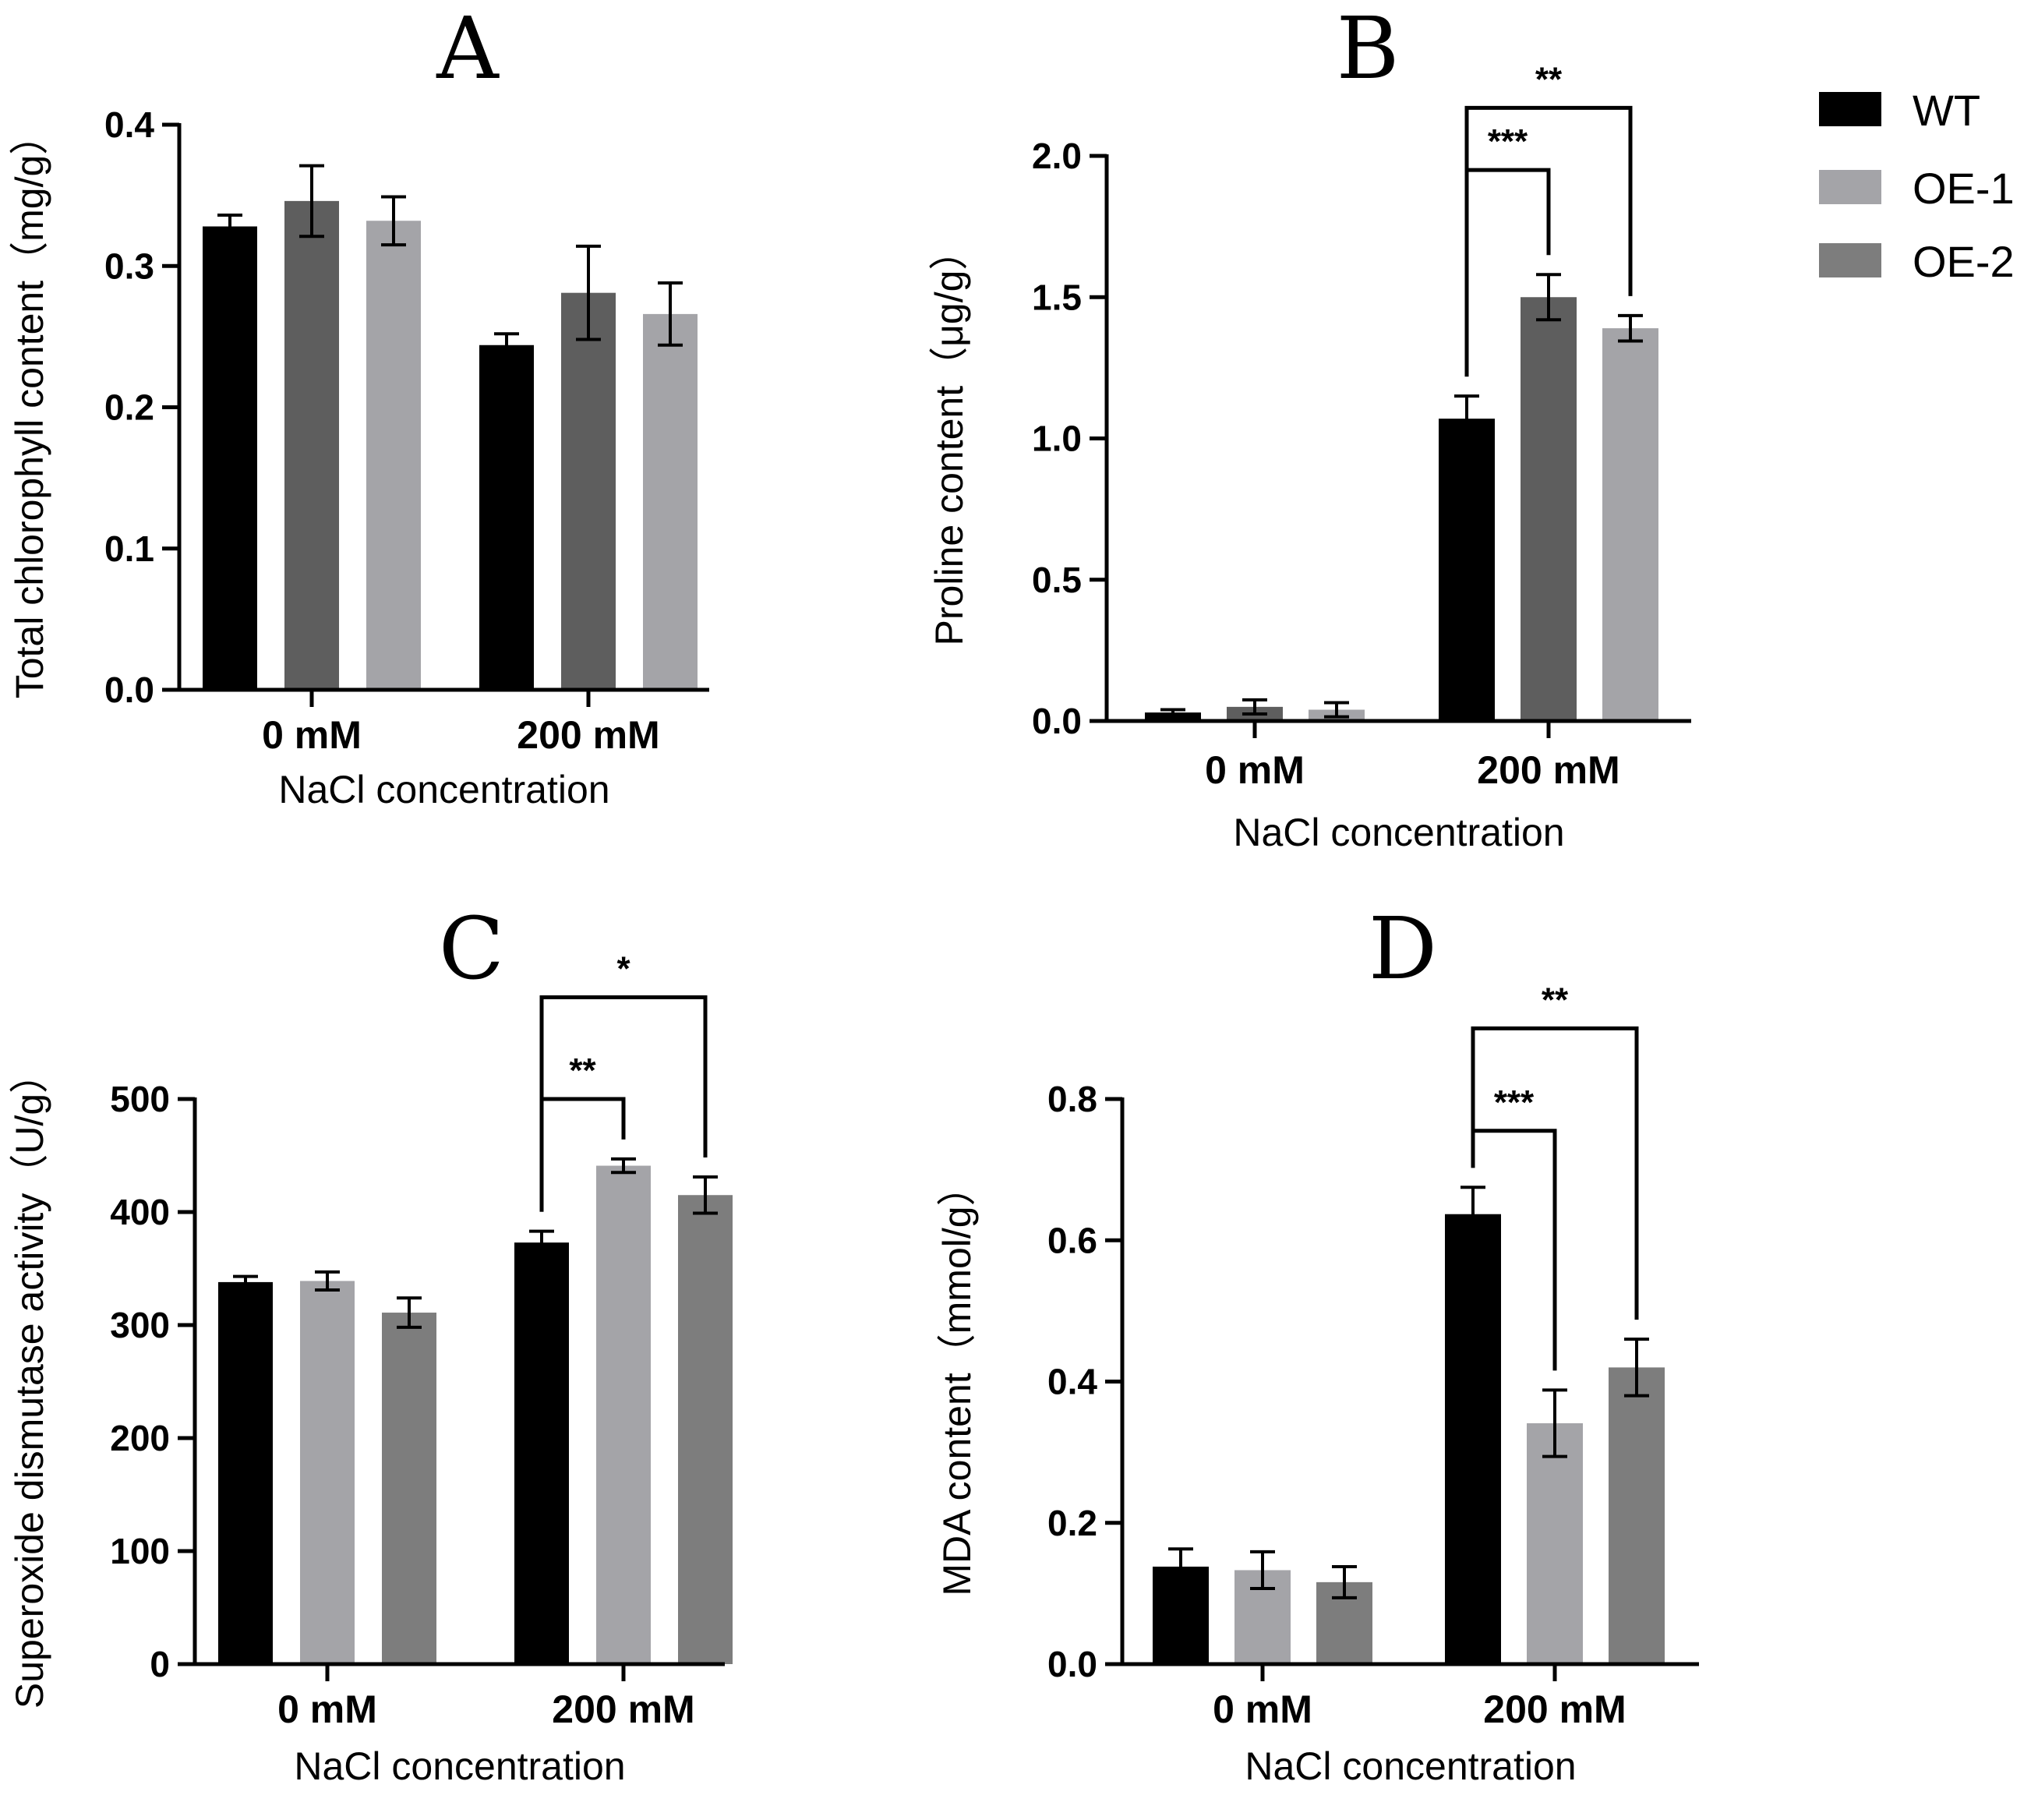  What do you see at coordinates (468, 49) in the screenshot?
I see `panel-letter: A` at bounding box center [468, 49].